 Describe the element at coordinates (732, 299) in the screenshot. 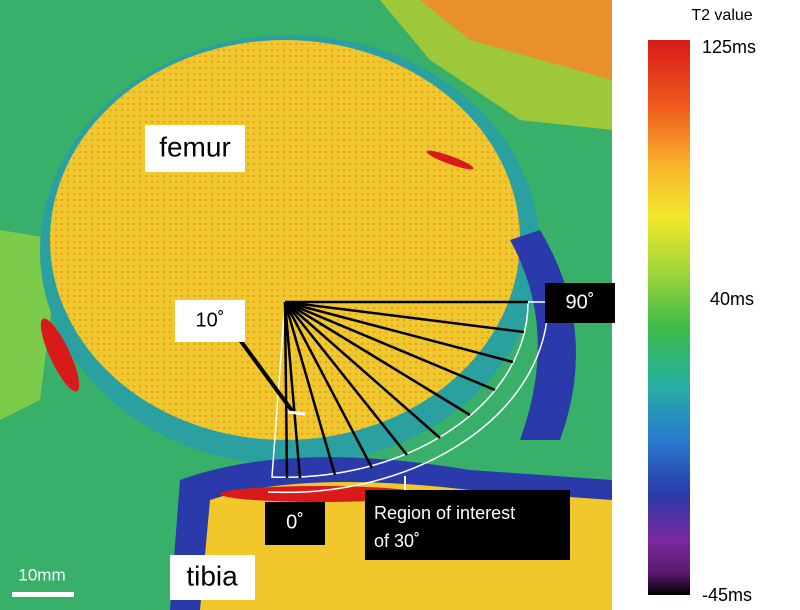

I see `colorbar-label: 40ms` at that location.